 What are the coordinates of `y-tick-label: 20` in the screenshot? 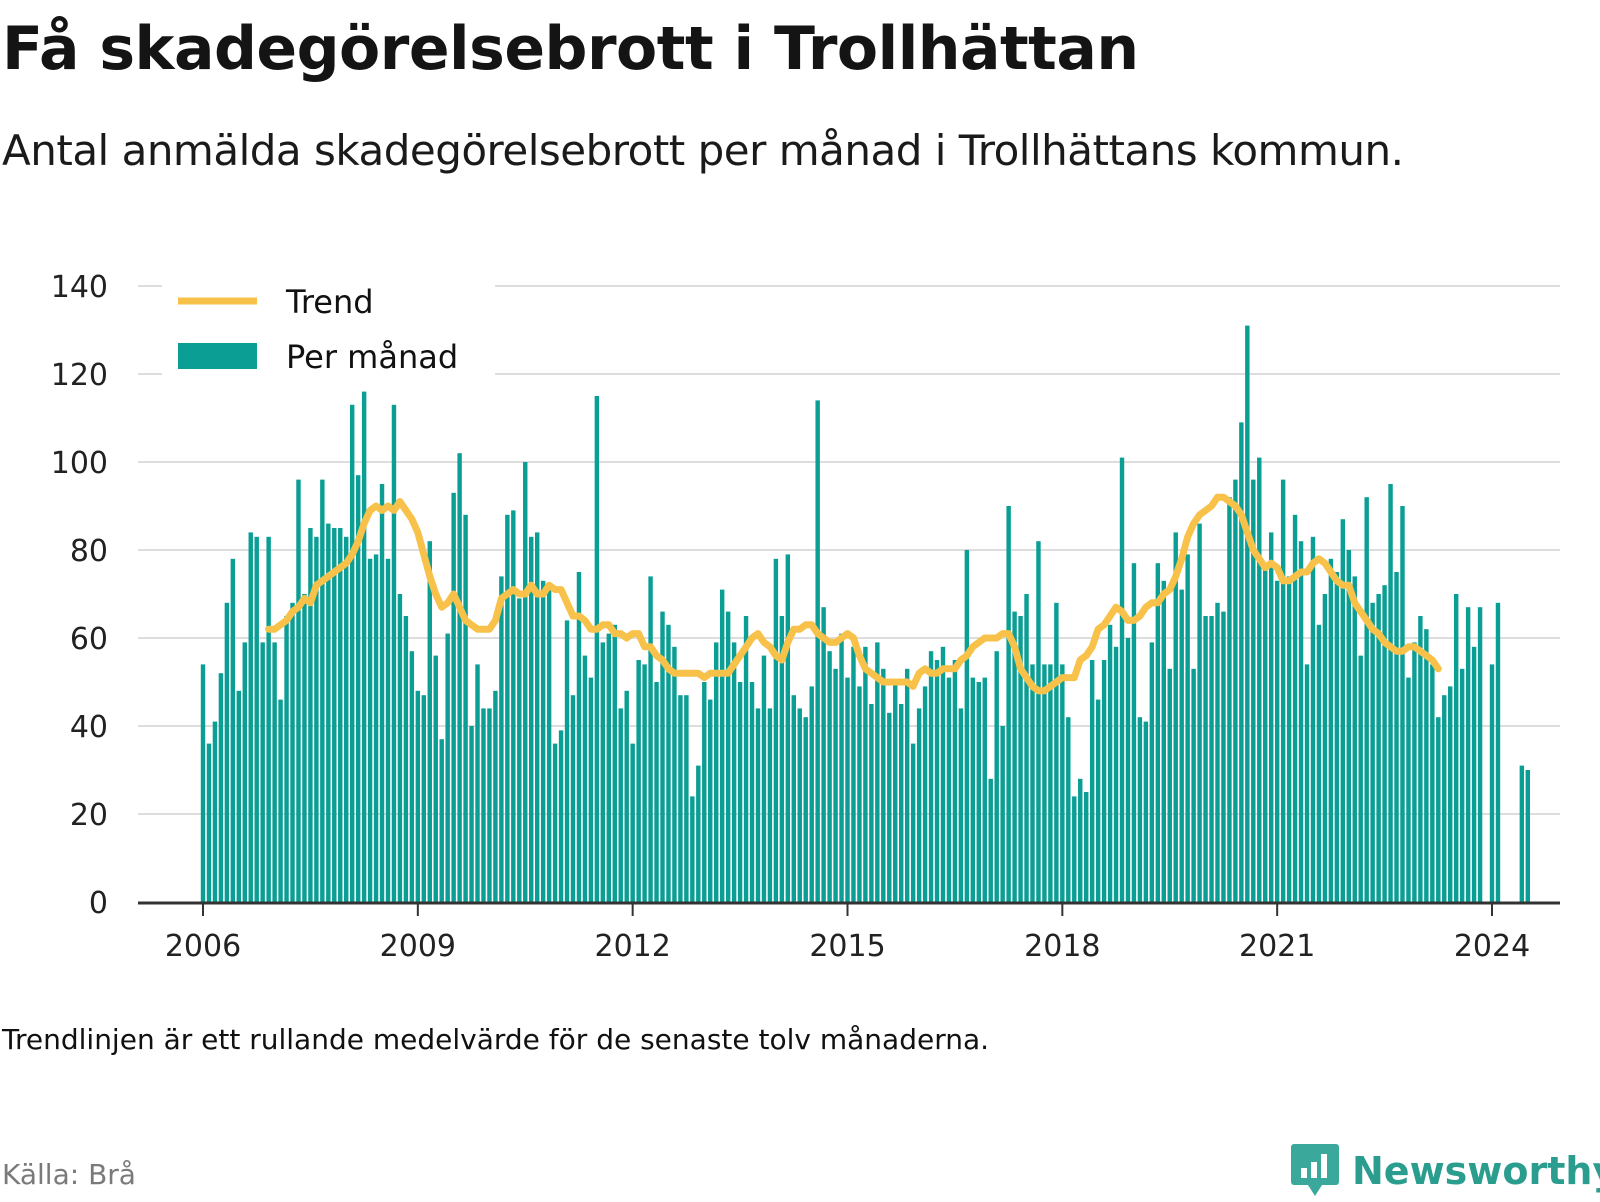 It's located at (89, 815).